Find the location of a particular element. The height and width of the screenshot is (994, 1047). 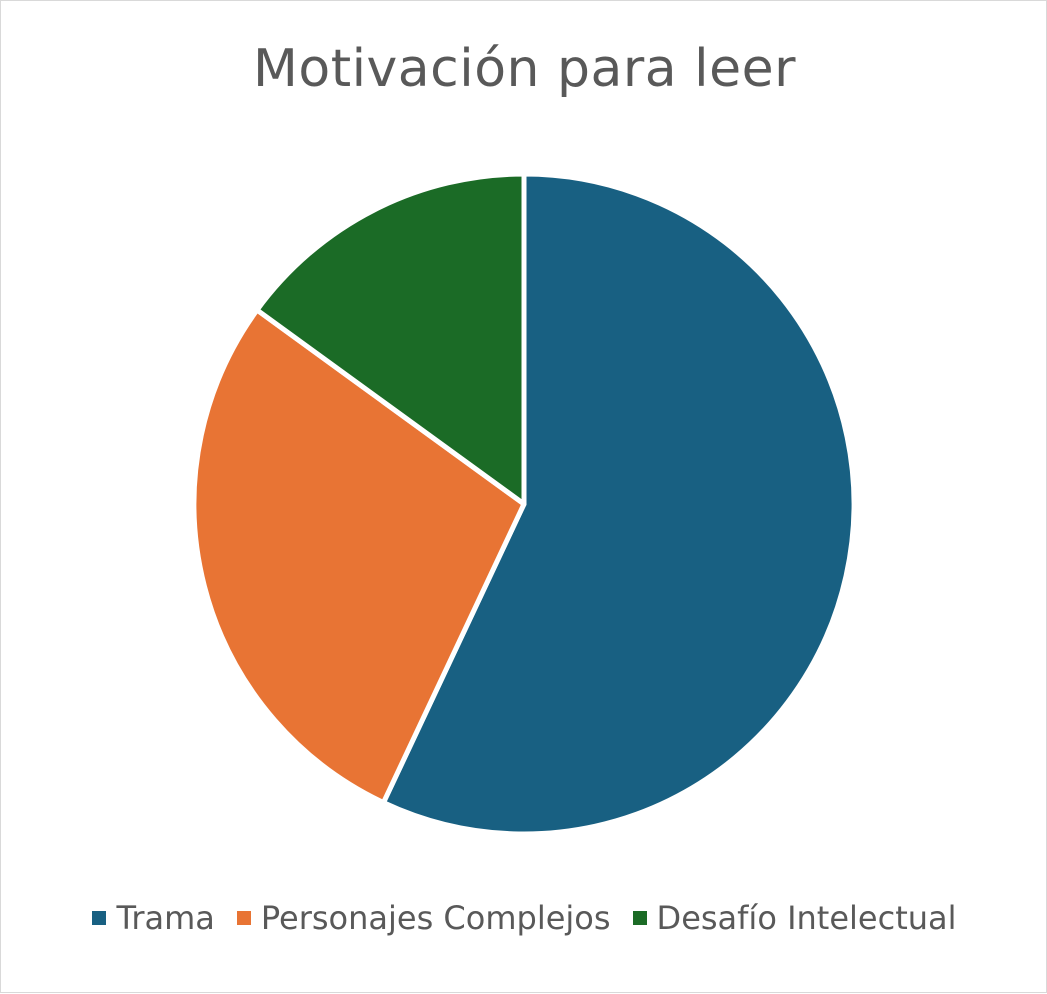

chart-title: Motivación para leer is located at coordinates (524, 69).